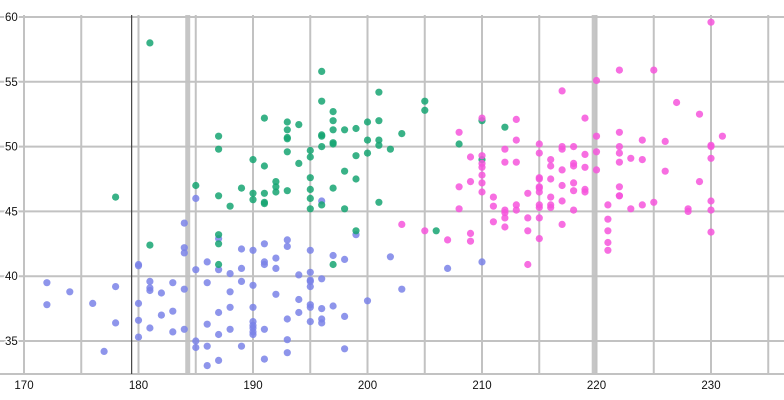 The image size is (784, 400). Describe the element at coordinates (367, 386) in the screenshot. I see `x-tick-label: 200` at that location.